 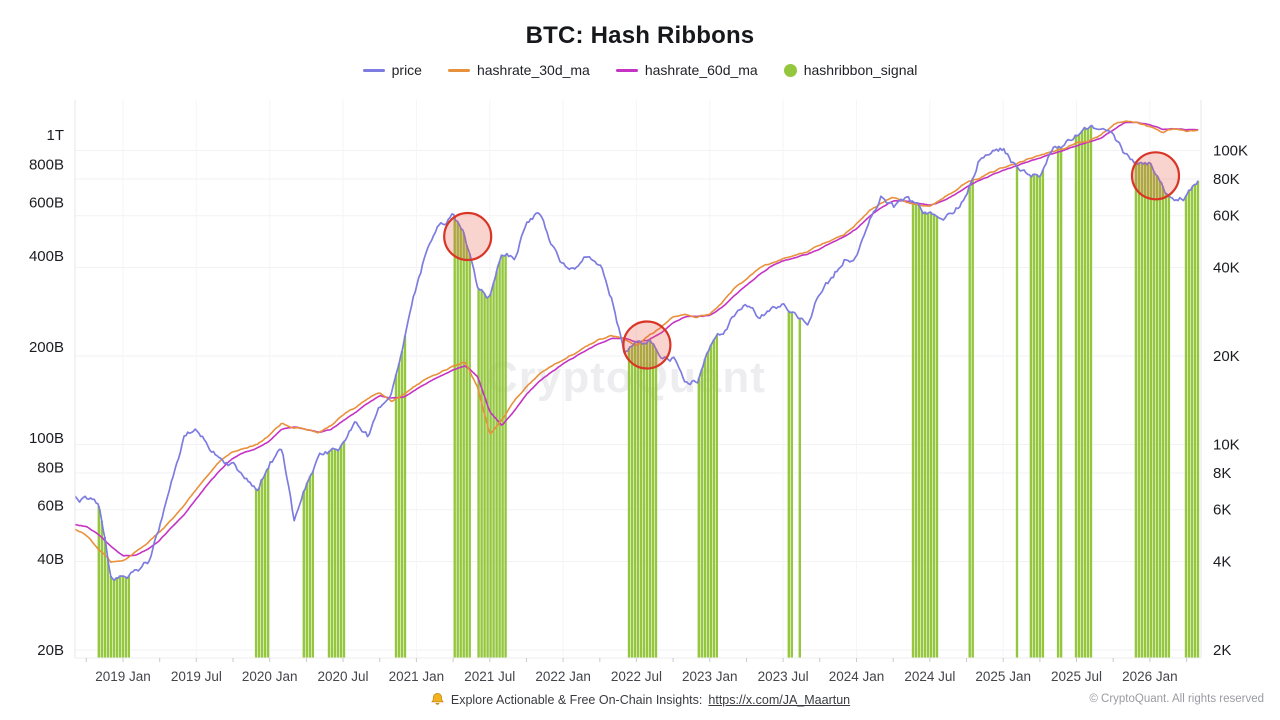 What do you see at coordinates (458, 70) in the screenshot?
I see `hashrate-30d-line-swatch-icon` at bounding box center [458, 70].